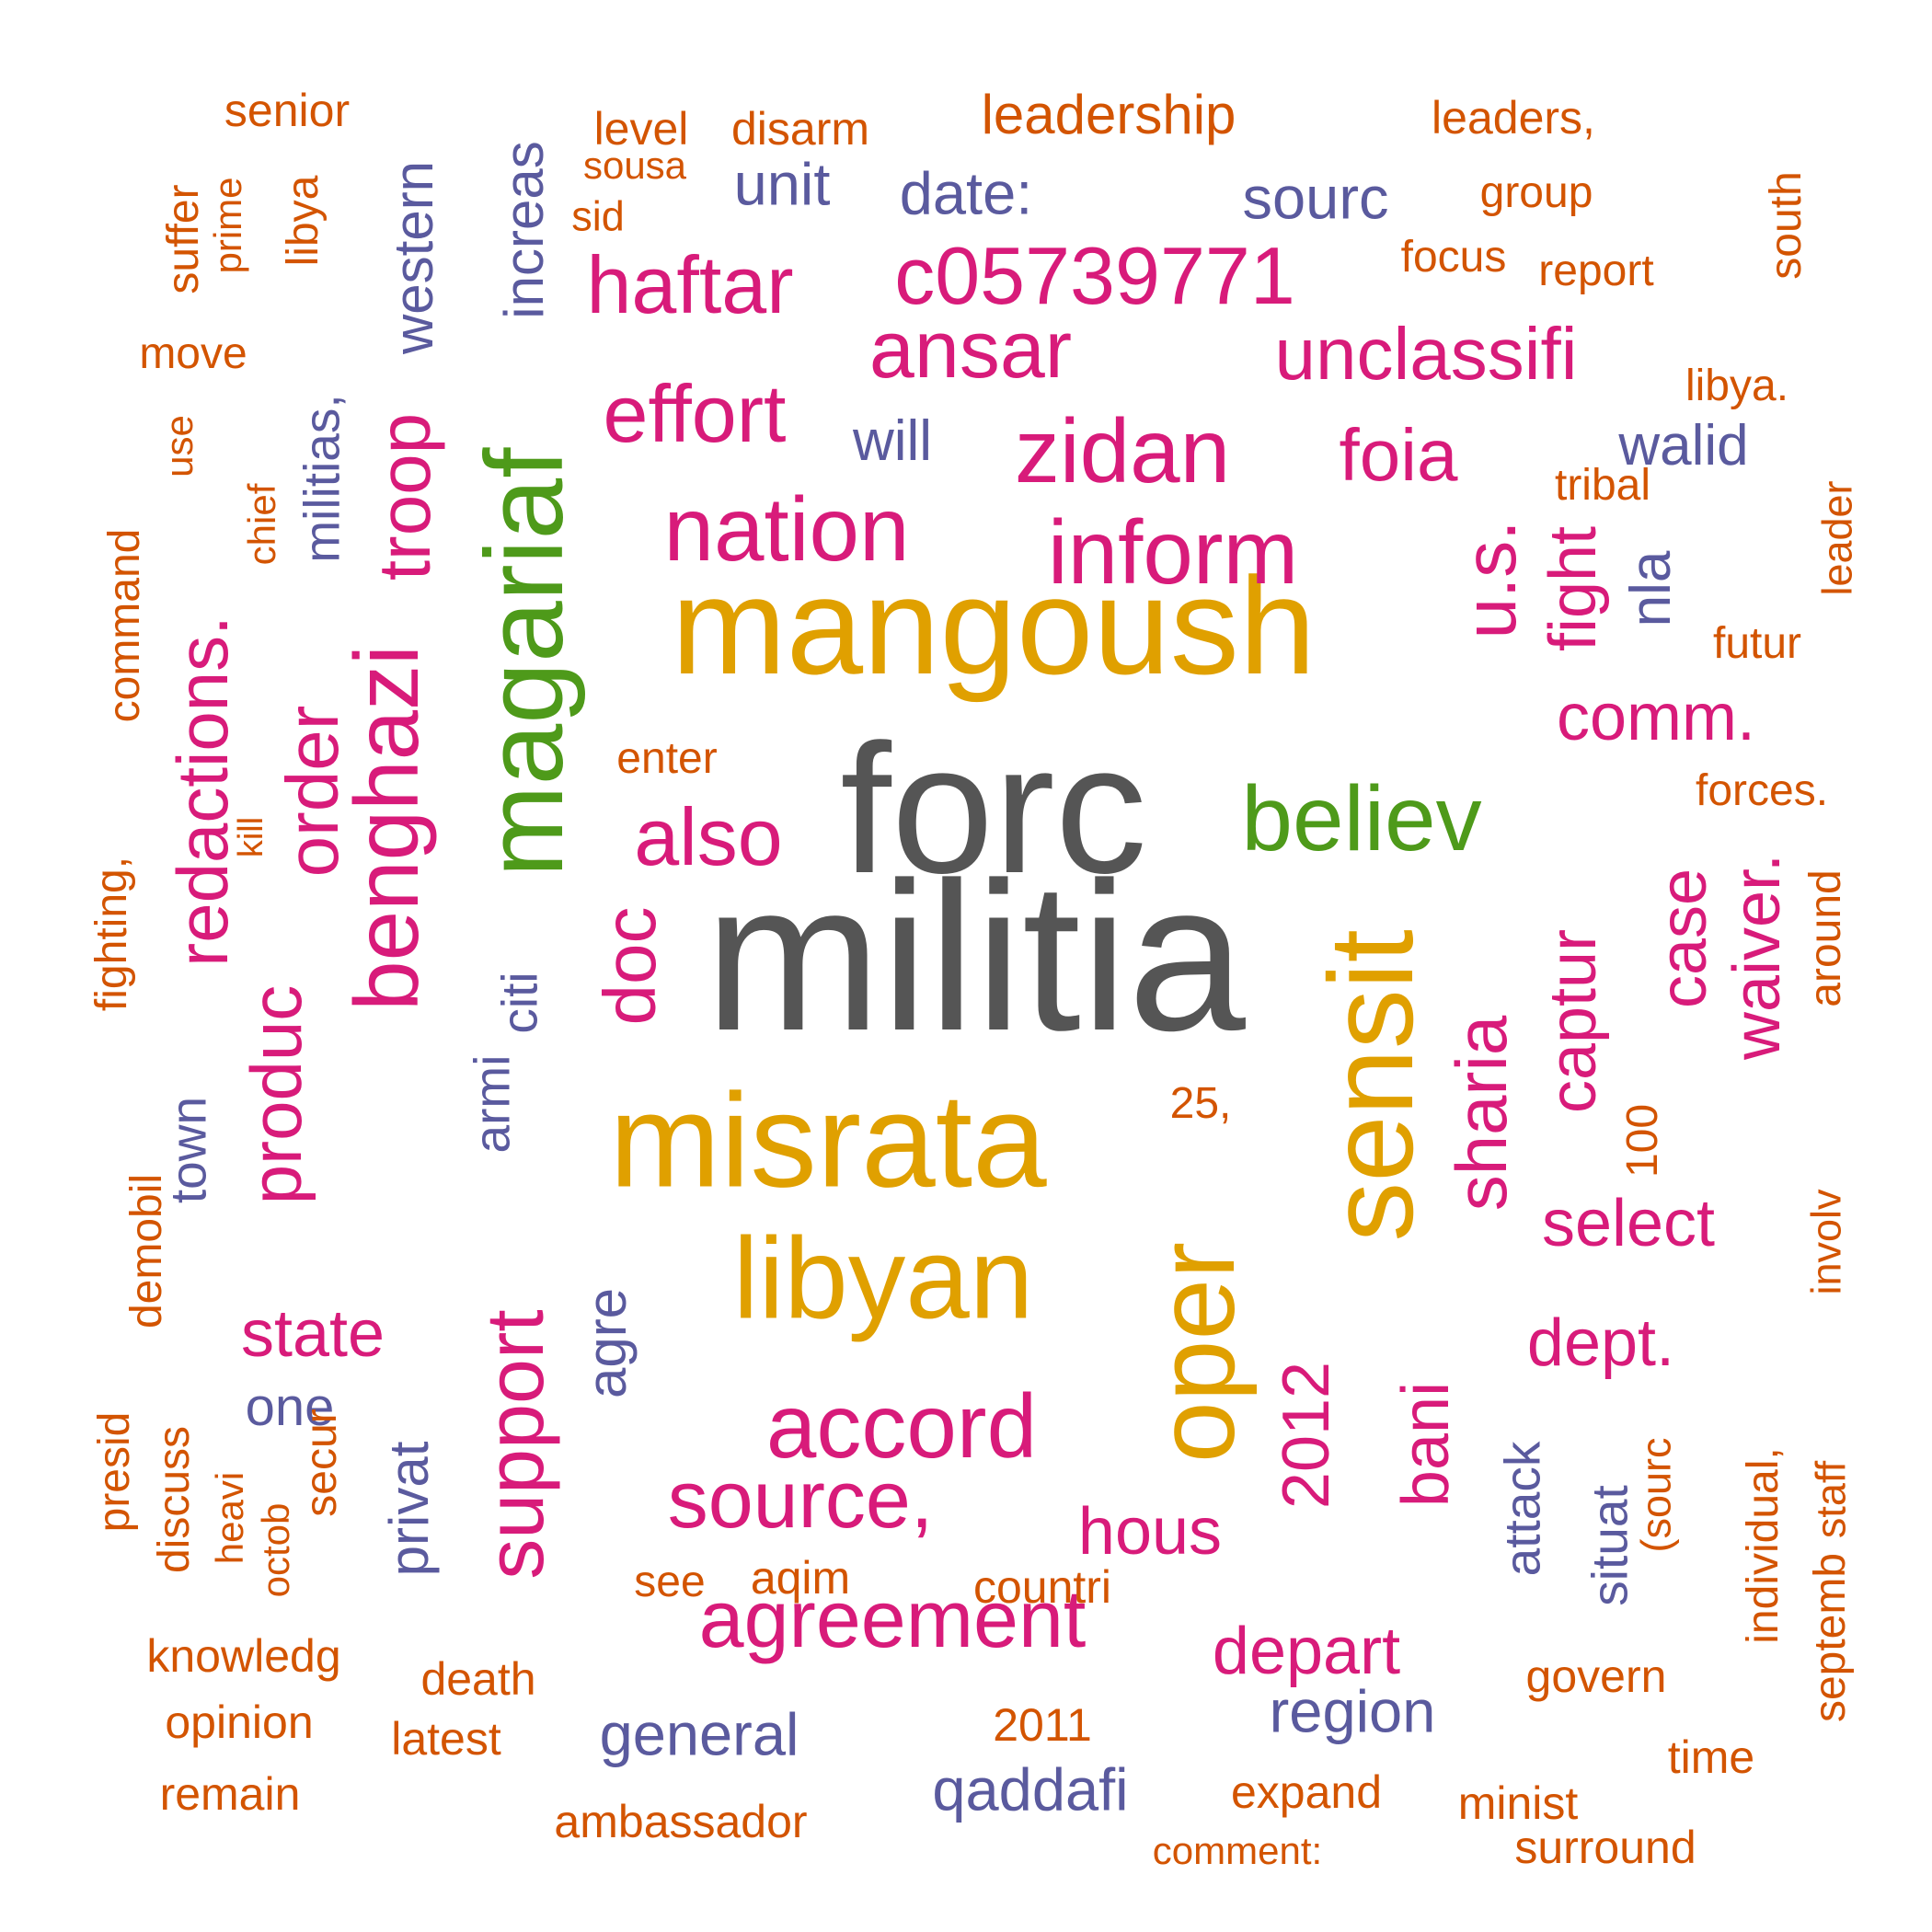 Image resolution: width=1932 pixels, height=1932 pixels. What do you see at coordinates (1030, 1789) in the screenshot?
I see `word-qaddafi: qaddafi` at bounding box center [1030, 1789].